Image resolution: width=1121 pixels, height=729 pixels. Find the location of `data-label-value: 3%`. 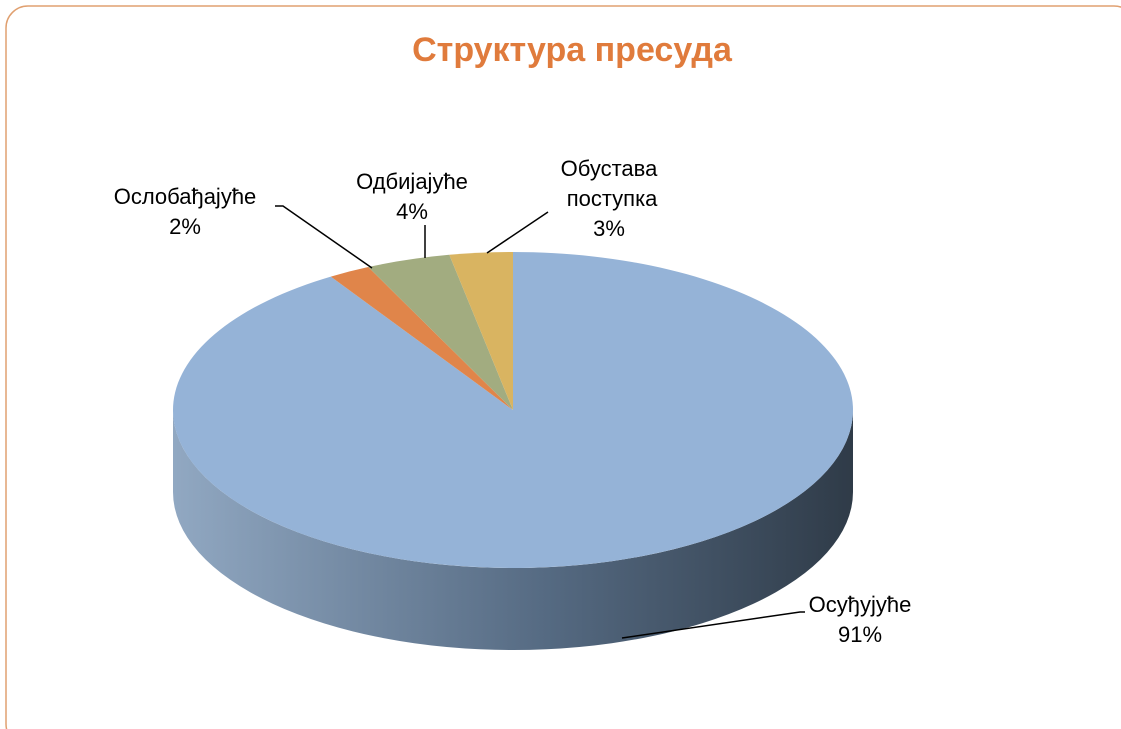

data-label-value: 3% is located at coordinates (609, 228).